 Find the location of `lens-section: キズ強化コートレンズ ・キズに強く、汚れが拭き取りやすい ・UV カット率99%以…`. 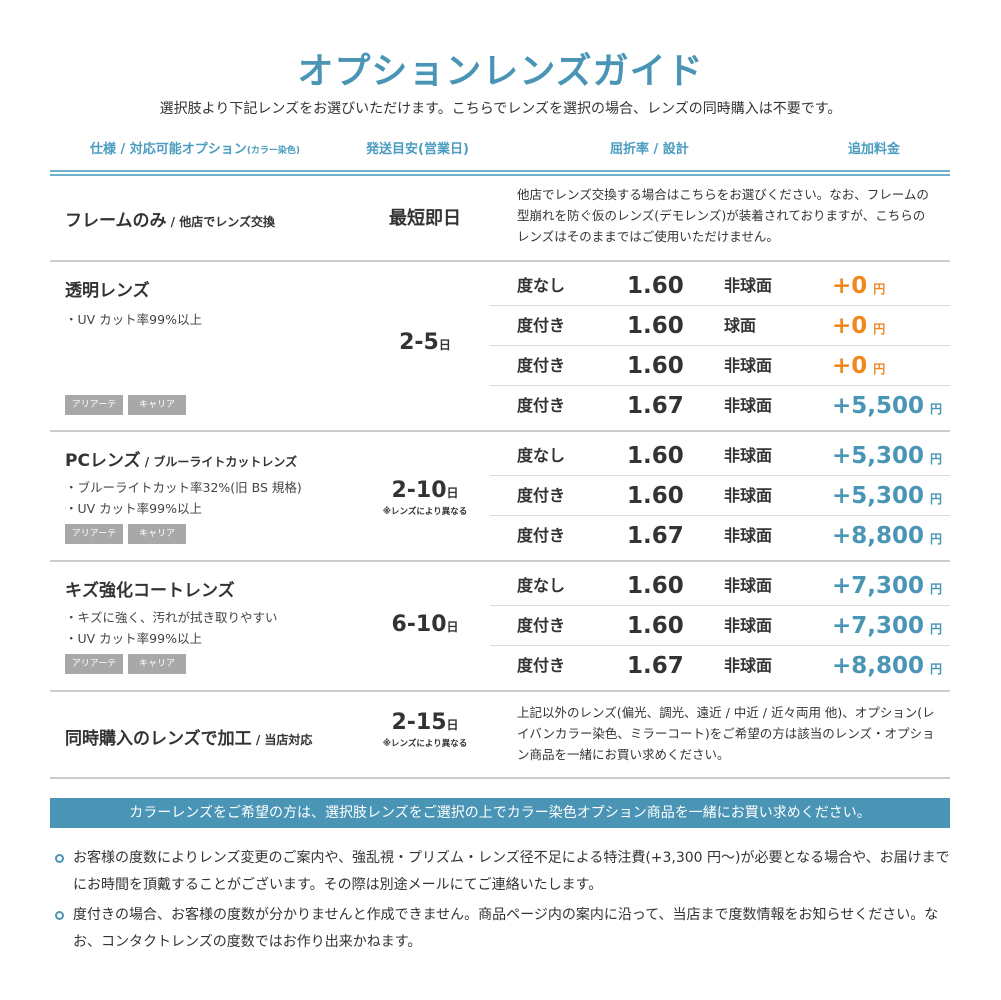

lens-section: キズ強化コートレンズ ・キズに強く、汚れが拭き取りやすい ・UV カット率99%以… is located at coordinates (500, 627).